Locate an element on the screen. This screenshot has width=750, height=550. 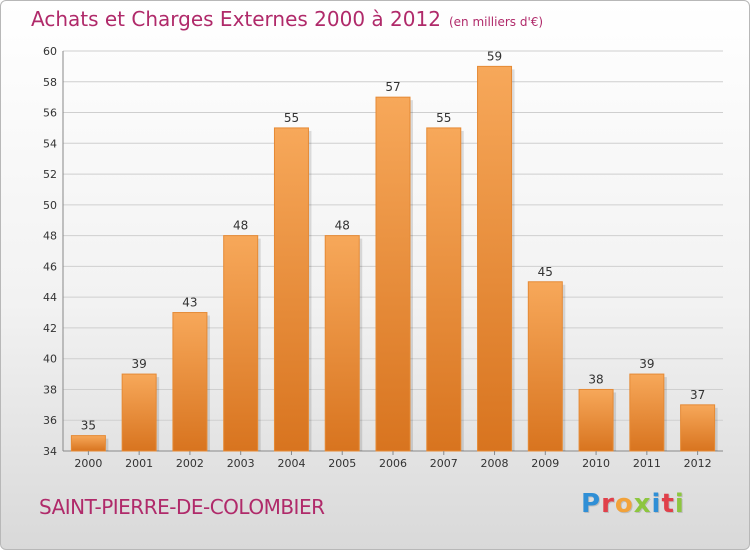
chart-unit: (en milliers d'€) is located at coordinates (496, 22).